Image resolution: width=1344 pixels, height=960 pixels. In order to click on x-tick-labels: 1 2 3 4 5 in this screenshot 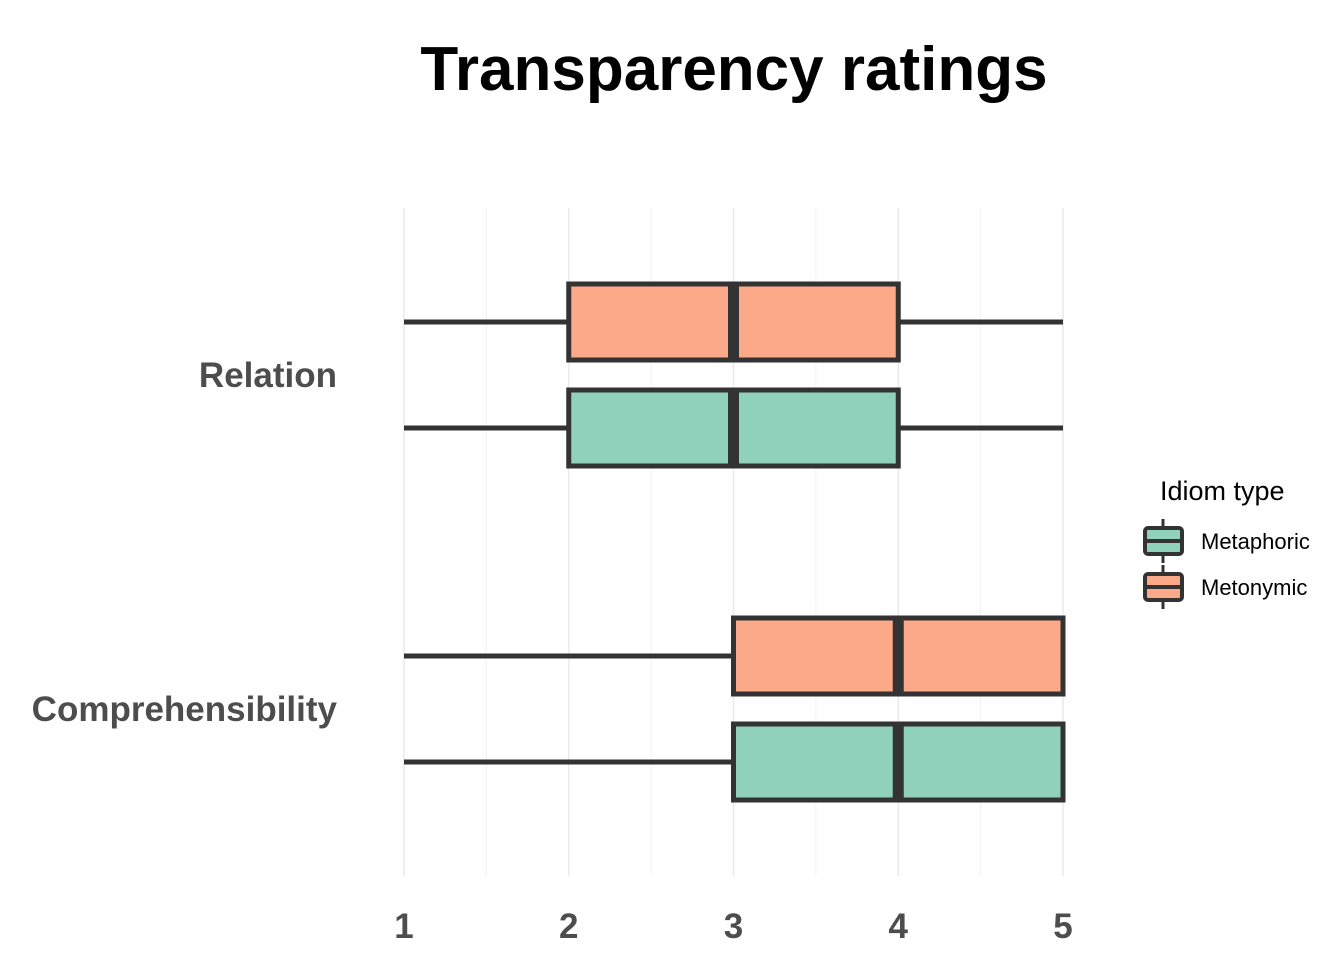, I will do `click(733, 926)`.